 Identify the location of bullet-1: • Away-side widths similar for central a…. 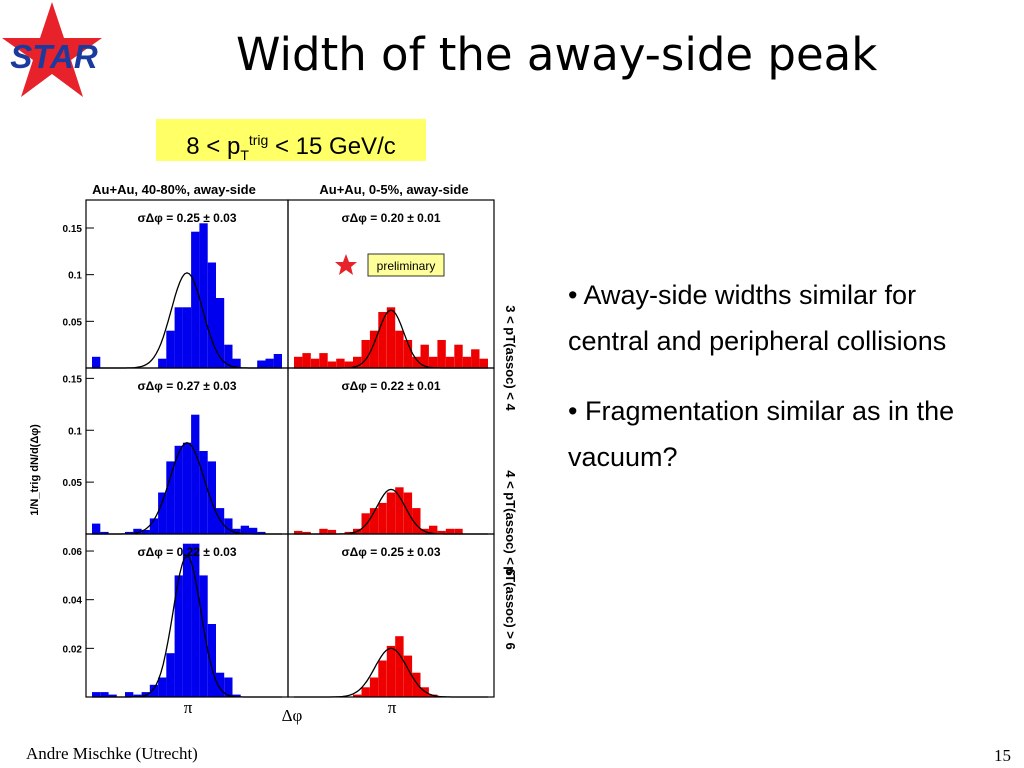
(757, 318).